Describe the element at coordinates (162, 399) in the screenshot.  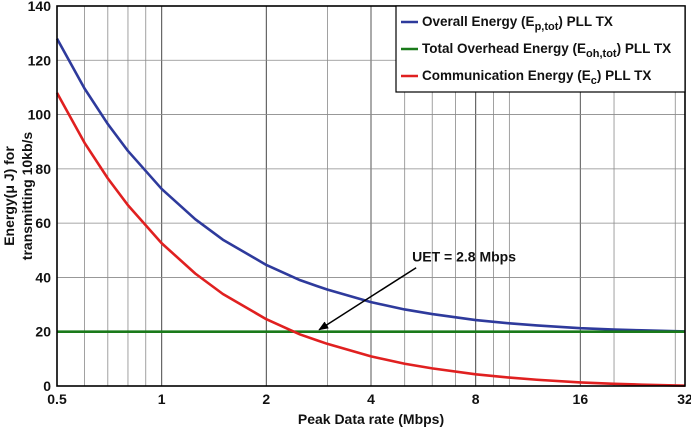
I see `x-tick-label: 1` at that location.